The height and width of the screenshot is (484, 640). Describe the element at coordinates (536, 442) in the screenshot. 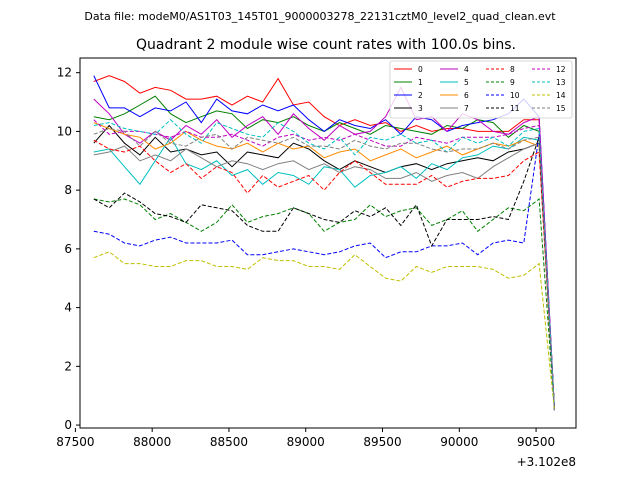

I see `x-tick-label: 90500` at that location.